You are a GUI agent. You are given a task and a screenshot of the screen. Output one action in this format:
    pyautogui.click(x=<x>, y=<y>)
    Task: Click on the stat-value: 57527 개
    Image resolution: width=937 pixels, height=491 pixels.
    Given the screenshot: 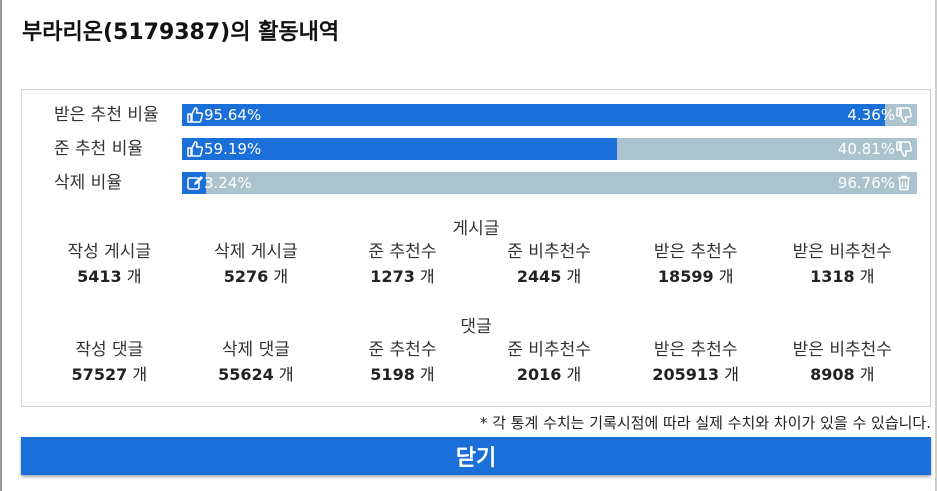 What is the action you would take?
    pyautogui.click(x=109, y=374)
    